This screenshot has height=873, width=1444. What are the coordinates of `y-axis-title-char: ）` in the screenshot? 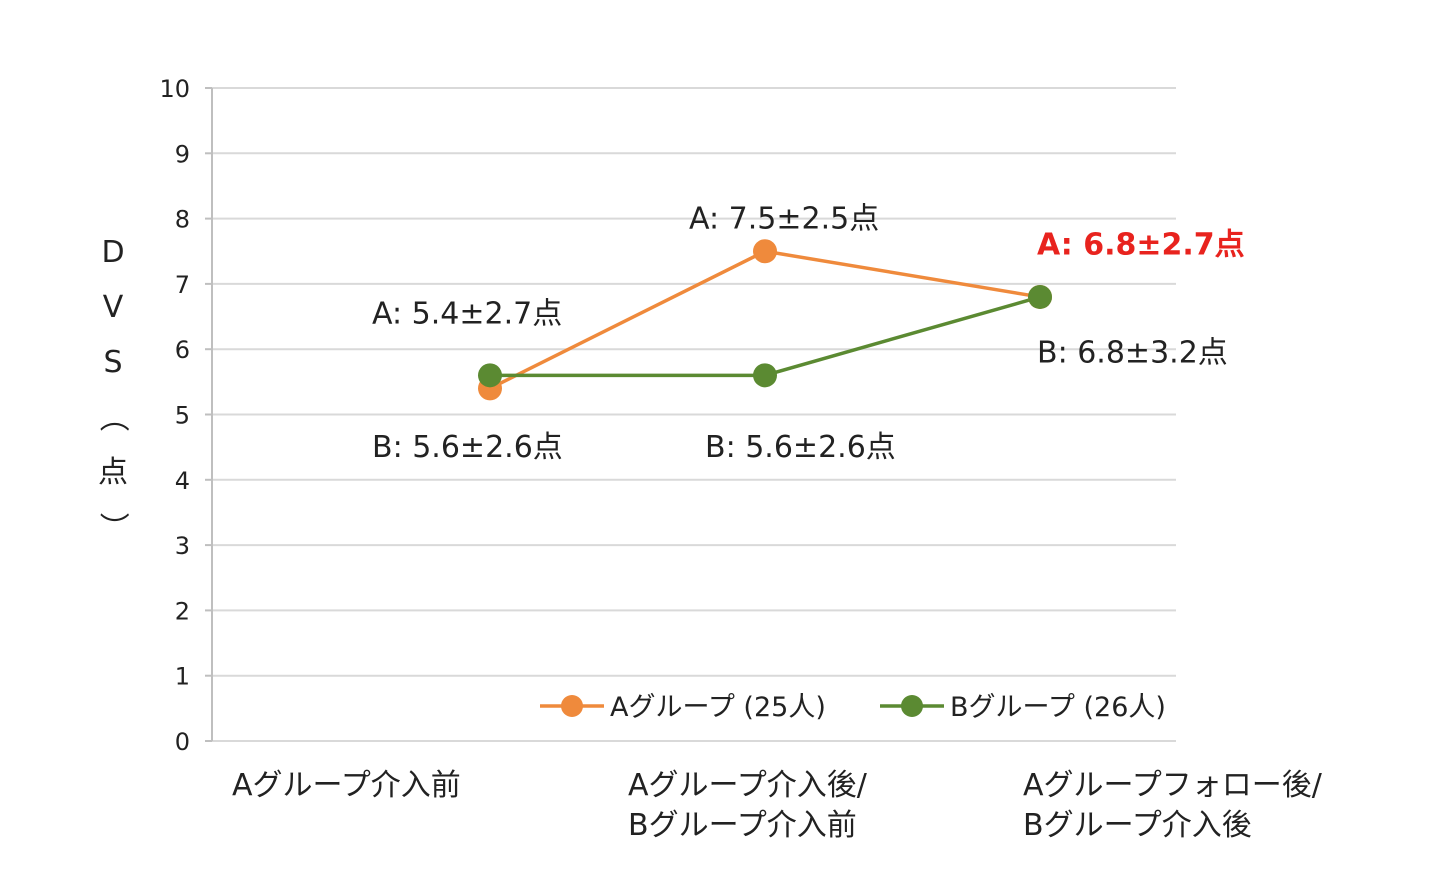 It's located at (112, 527).